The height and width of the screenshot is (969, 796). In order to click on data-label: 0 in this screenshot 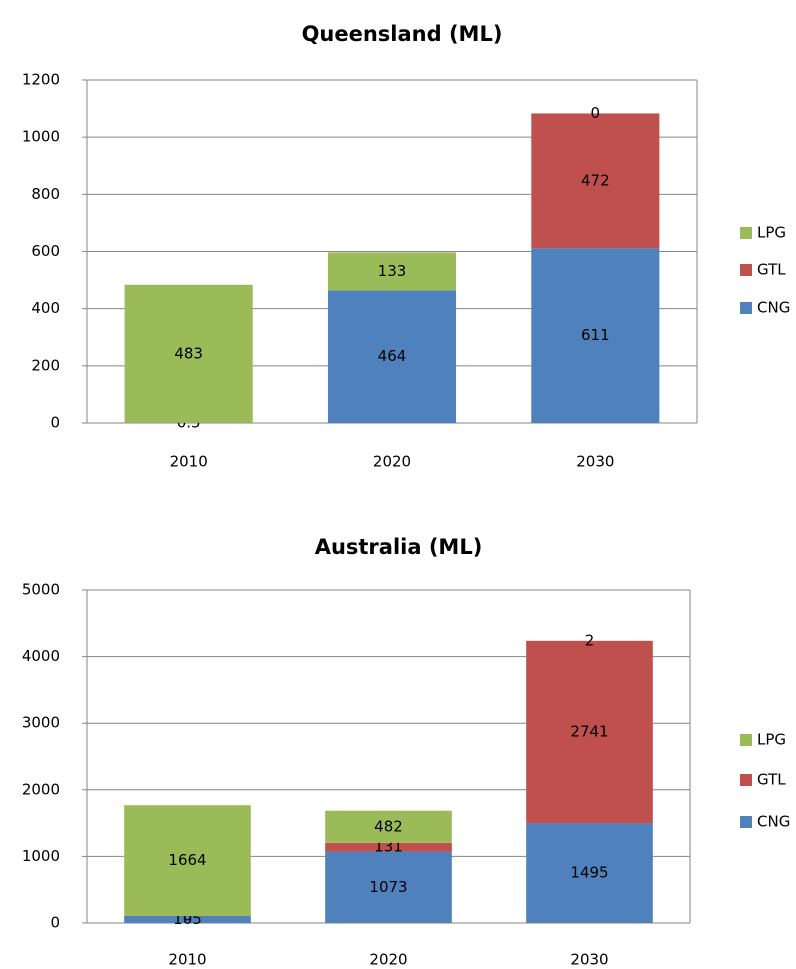, I will do `click(596, 113)`.